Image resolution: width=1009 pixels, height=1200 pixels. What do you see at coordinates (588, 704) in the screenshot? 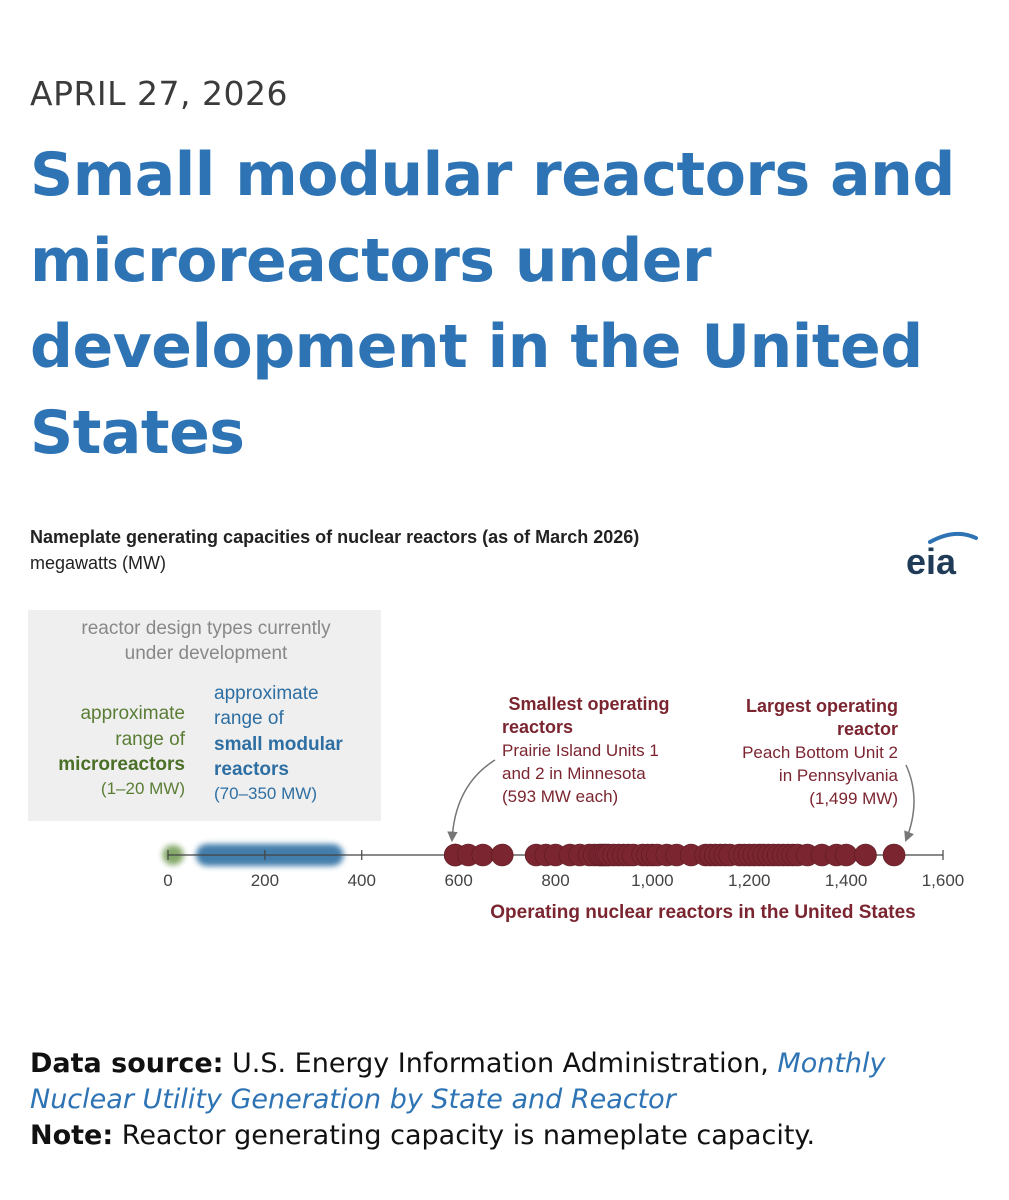
I see `smallest-title-1: Smallest operating` at bounding box center [588, 704].